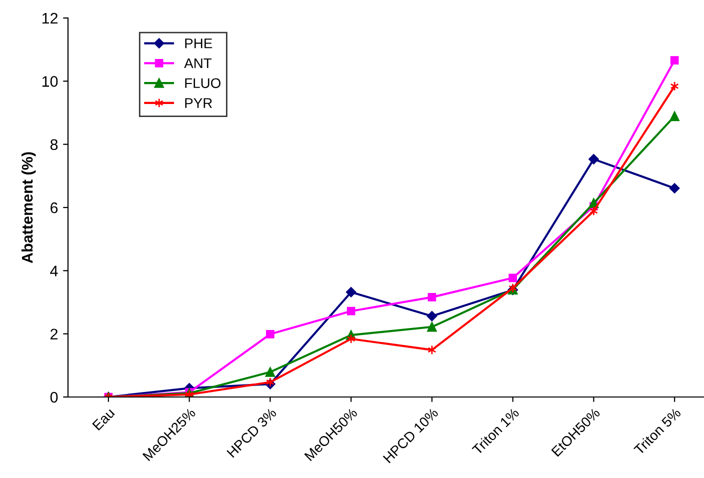 The height and width of the screenshot is (478, 704). What do you see at coordinates (198, 63) in the screenshot?
I see `legend-label: ANT` at bounding box center [198, 63].